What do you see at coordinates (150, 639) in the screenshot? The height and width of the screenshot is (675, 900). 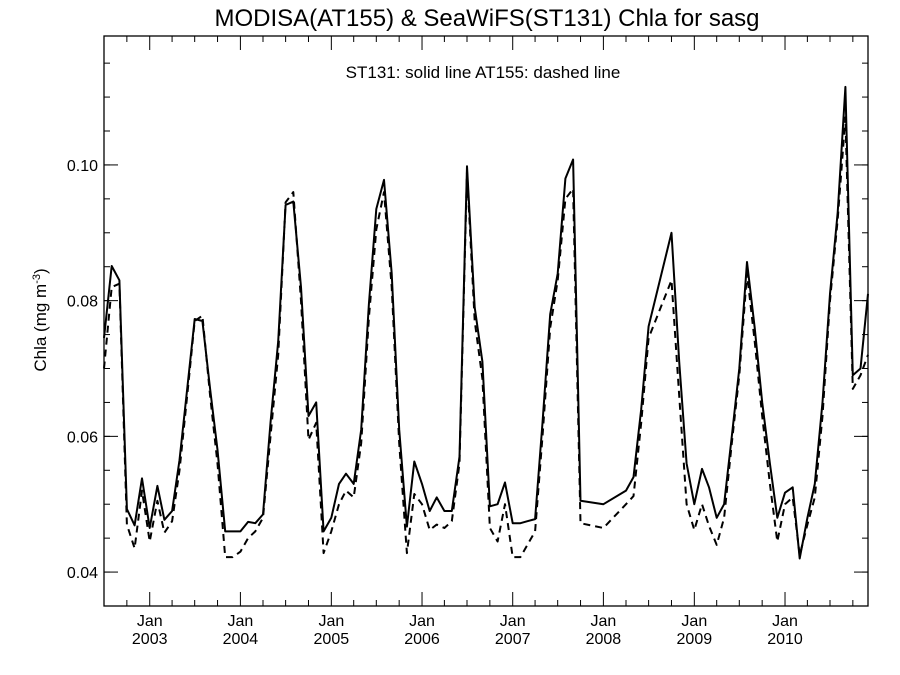 I see `x-tick-label-year: 2003` at bounding box center [150, 639].